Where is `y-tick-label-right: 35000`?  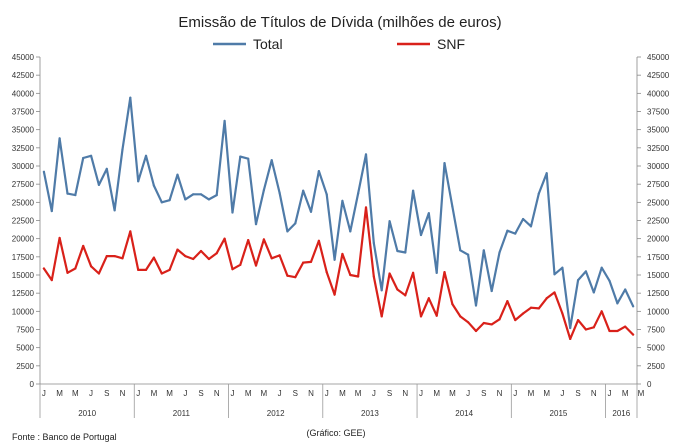
y-tick-label-right: 35000 is located at coordinates (658, 130).